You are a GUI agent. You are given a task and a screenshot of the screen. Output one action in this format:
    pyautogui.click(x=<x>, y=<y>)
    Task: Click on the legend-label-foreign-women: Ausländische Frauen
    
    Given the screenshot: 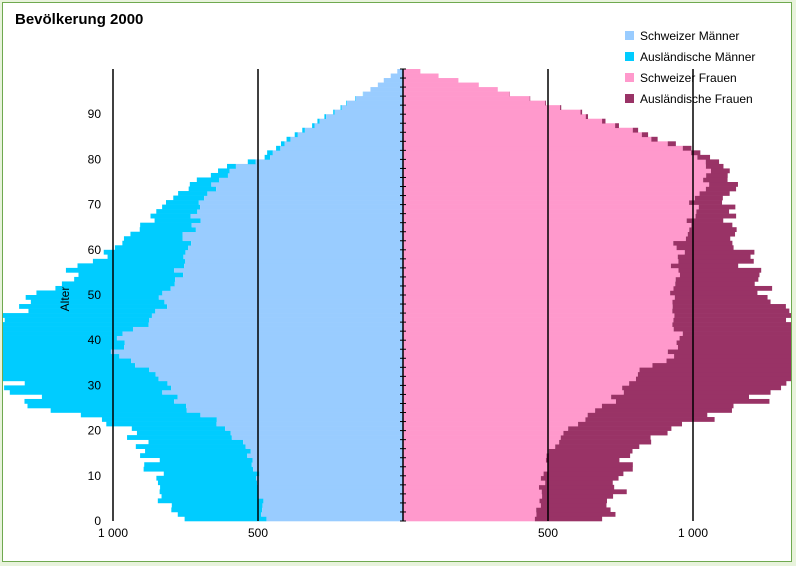 What is the action you would take?
    pyautogui.click(x=696, y=98)
    